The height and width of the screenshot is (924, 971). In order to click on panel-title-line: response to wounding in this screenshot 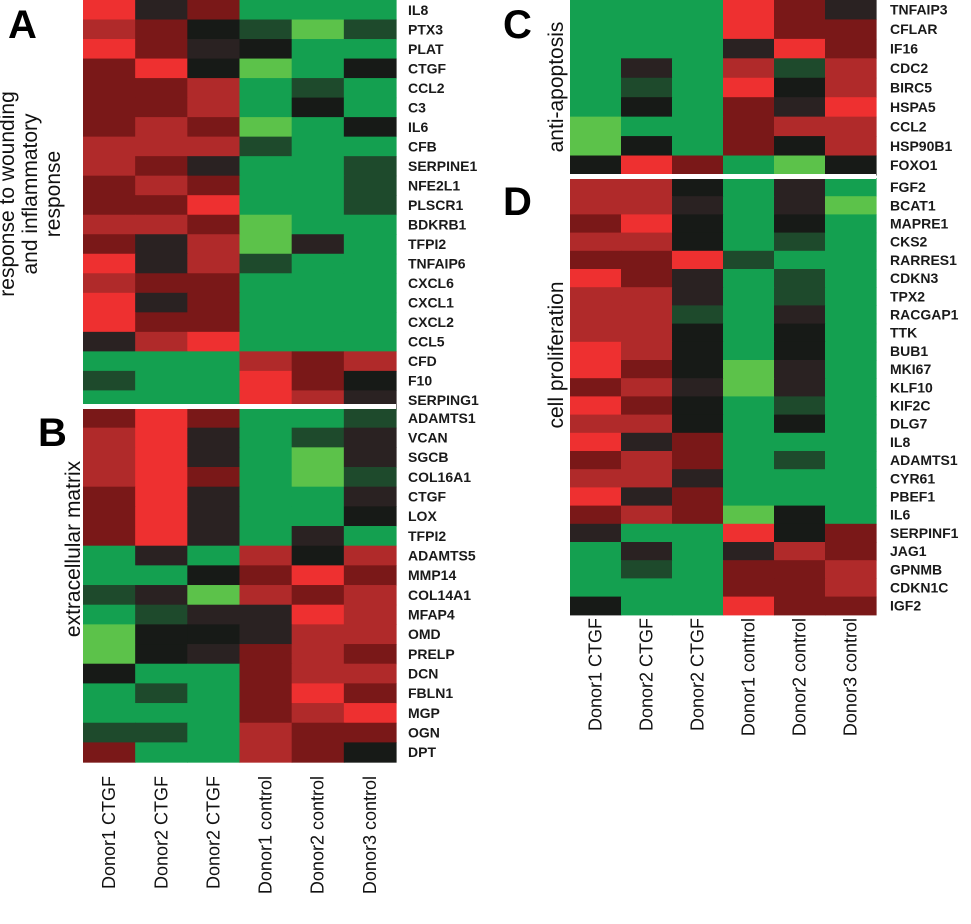, I will do `click(9, 193)`.